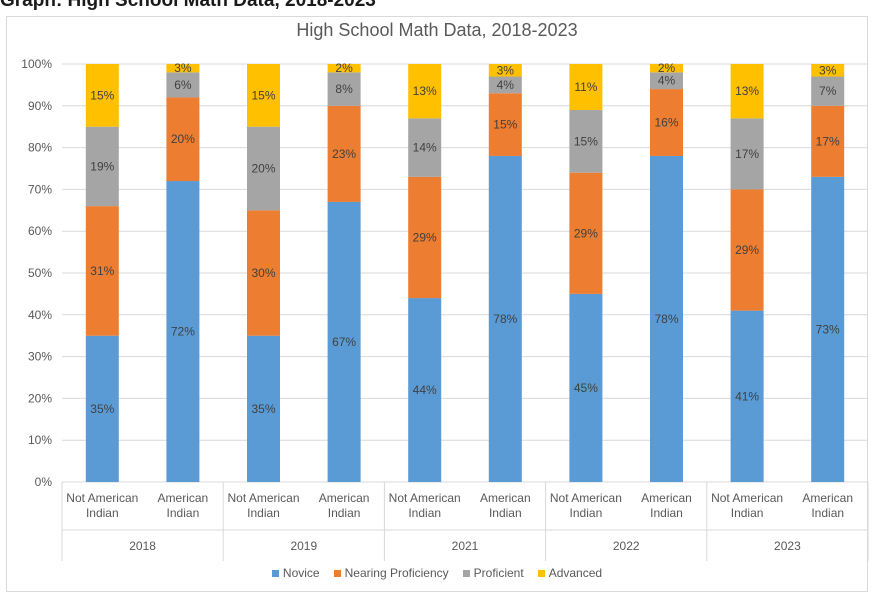 The width and height of the screenshot is (874, 594). I want to click on legend-item: Advanced, so click(570, 573).